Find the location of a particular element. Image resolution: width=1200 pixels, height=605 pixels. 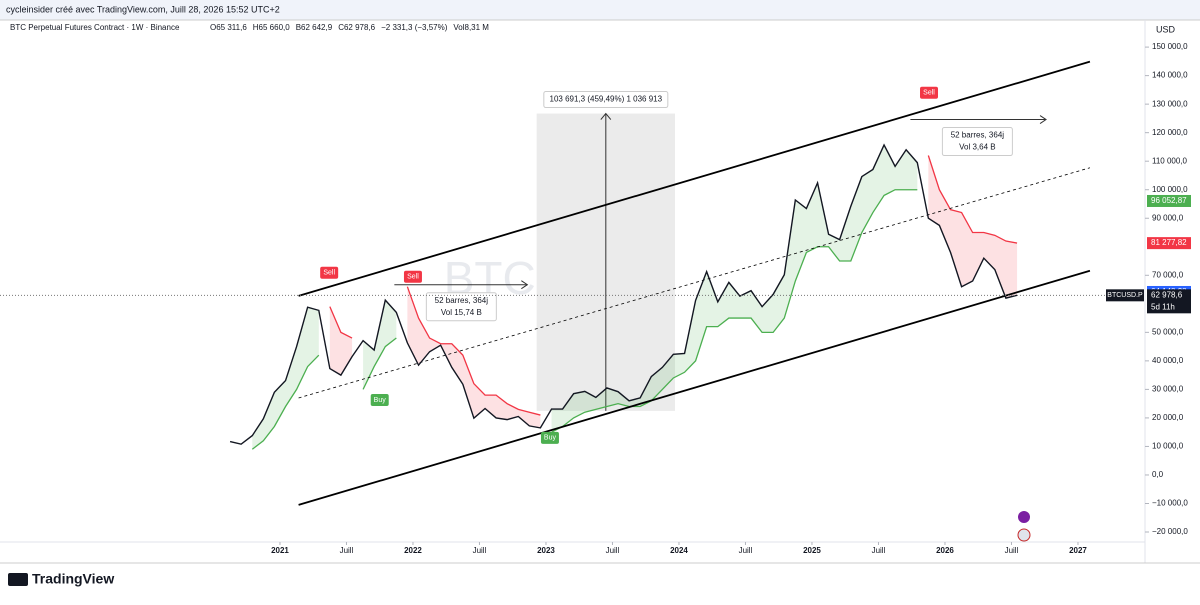

range-text: Vol 15,74 B is located at coordinates (461, 312).